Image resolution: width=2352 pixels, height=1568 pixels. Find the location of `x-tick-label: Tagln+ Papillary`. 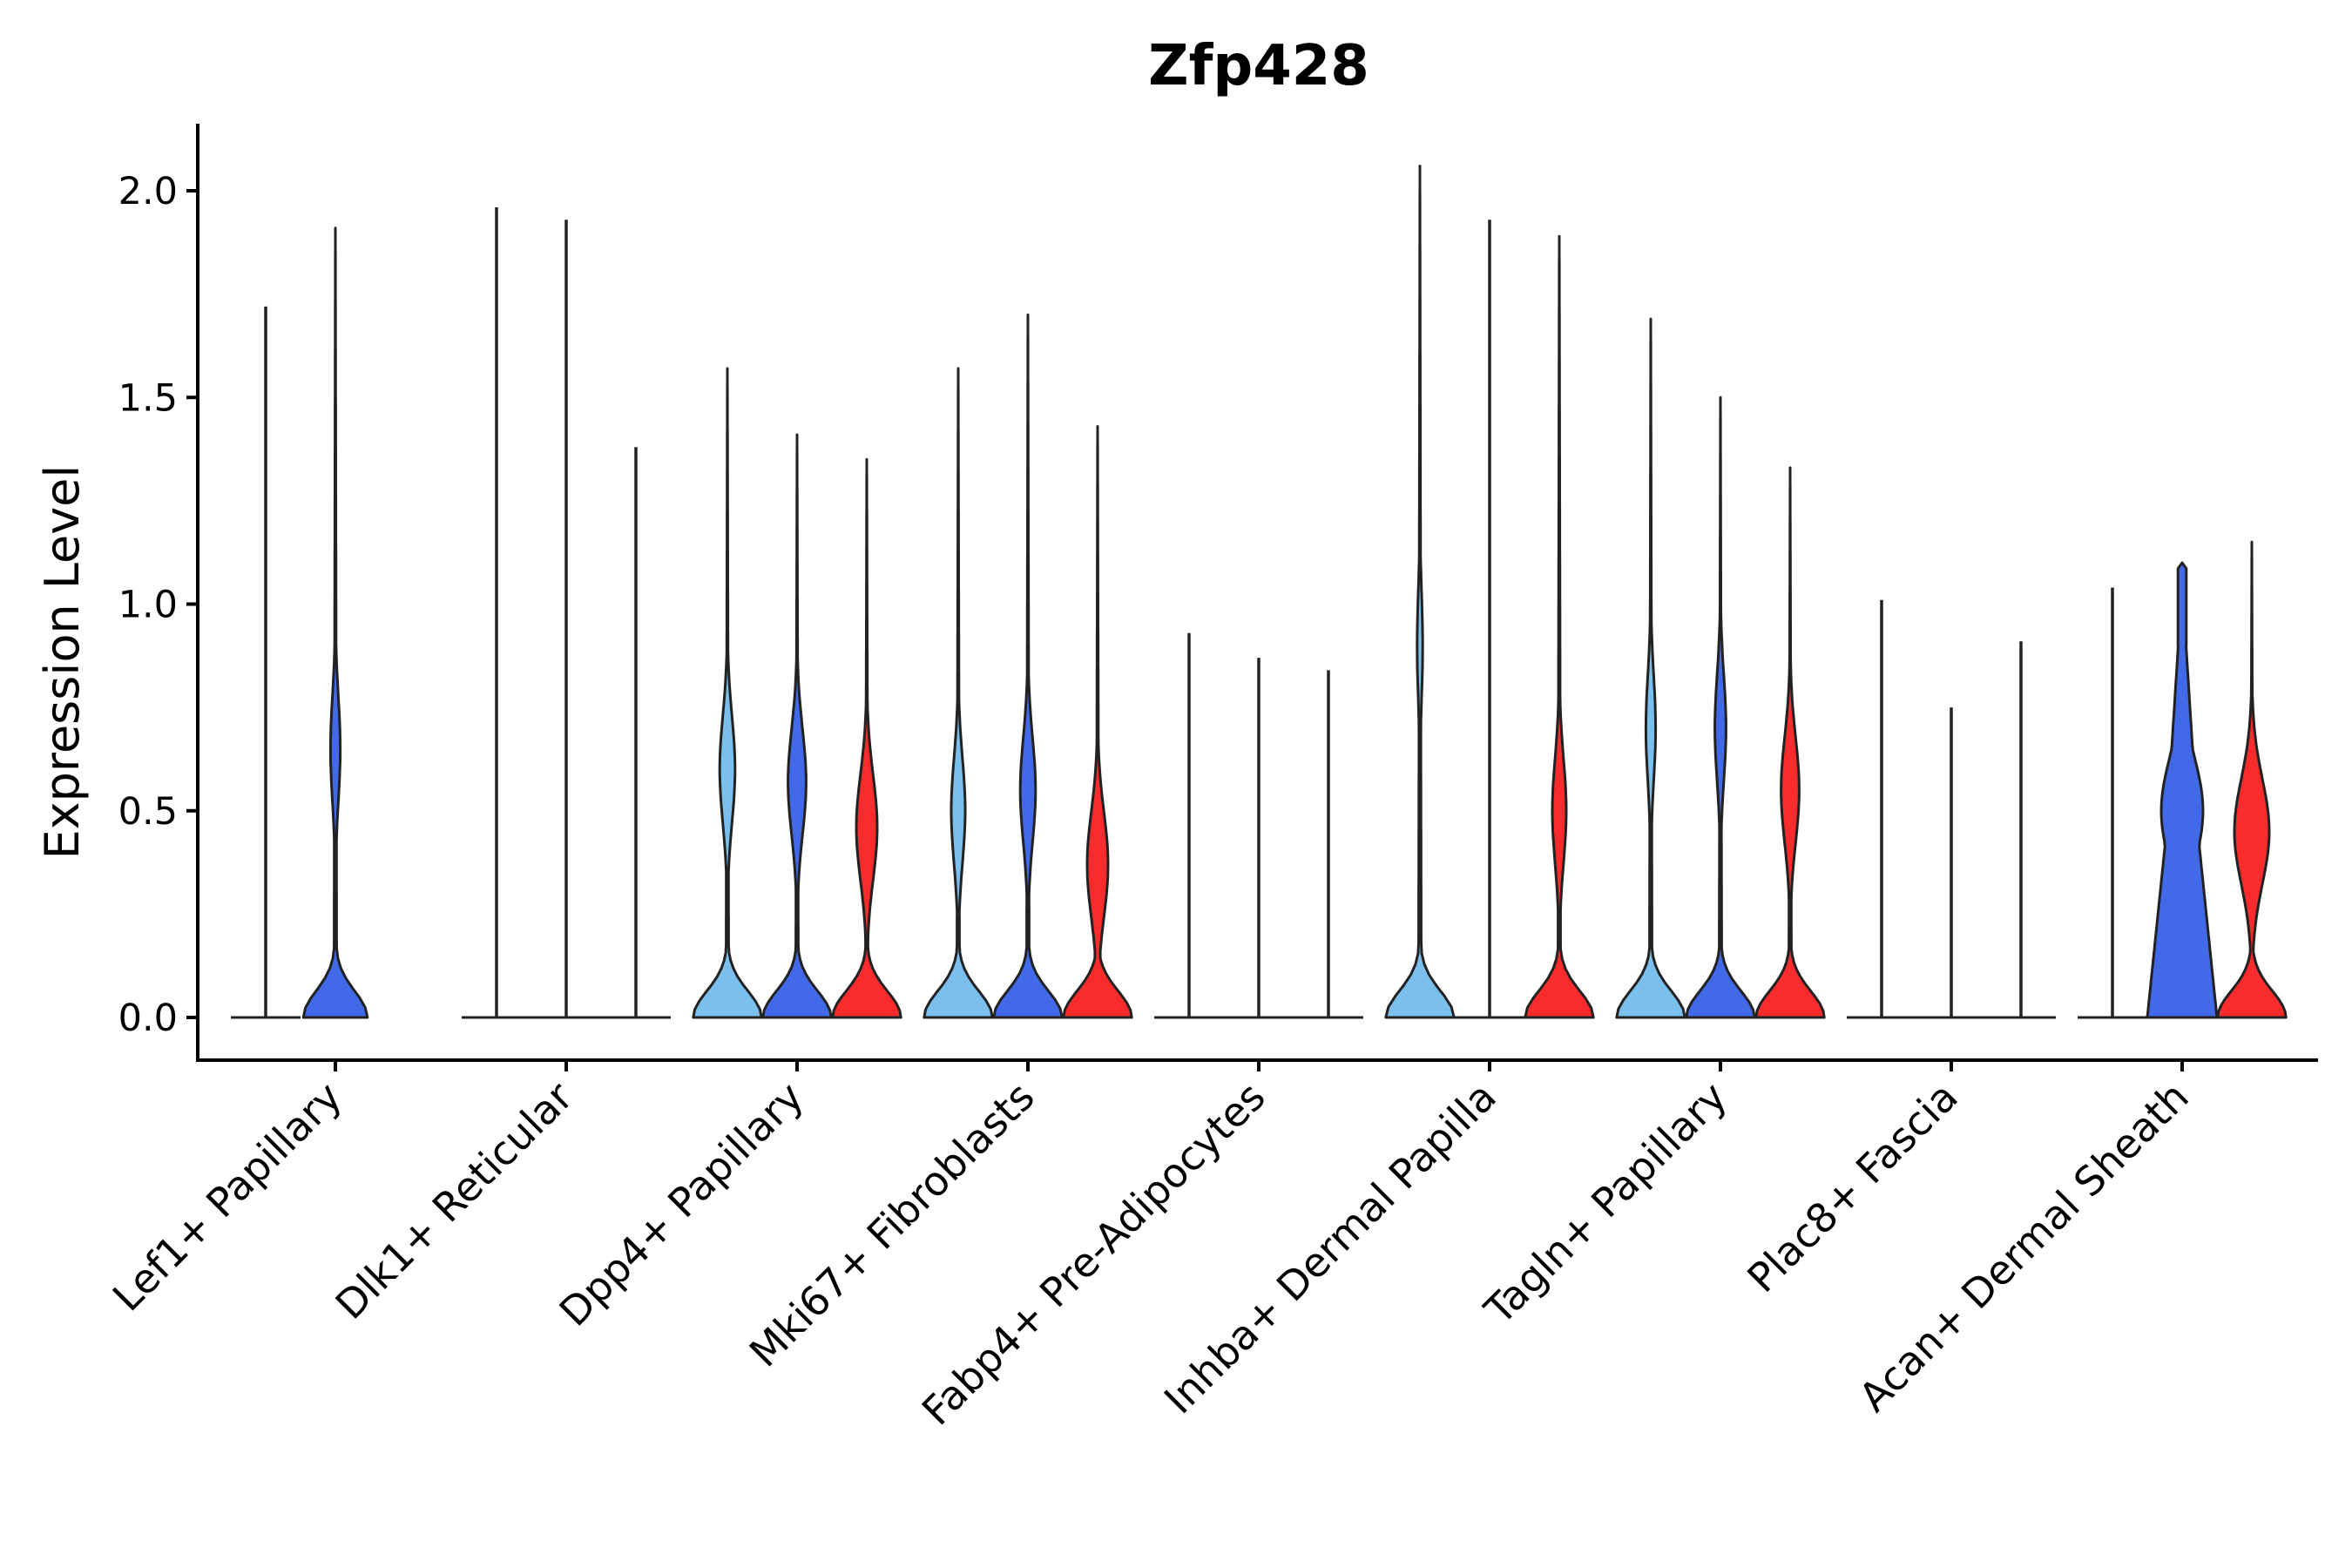

x-tick-label: Tagln+ Papillary is located at coordinates (1605, 1204).